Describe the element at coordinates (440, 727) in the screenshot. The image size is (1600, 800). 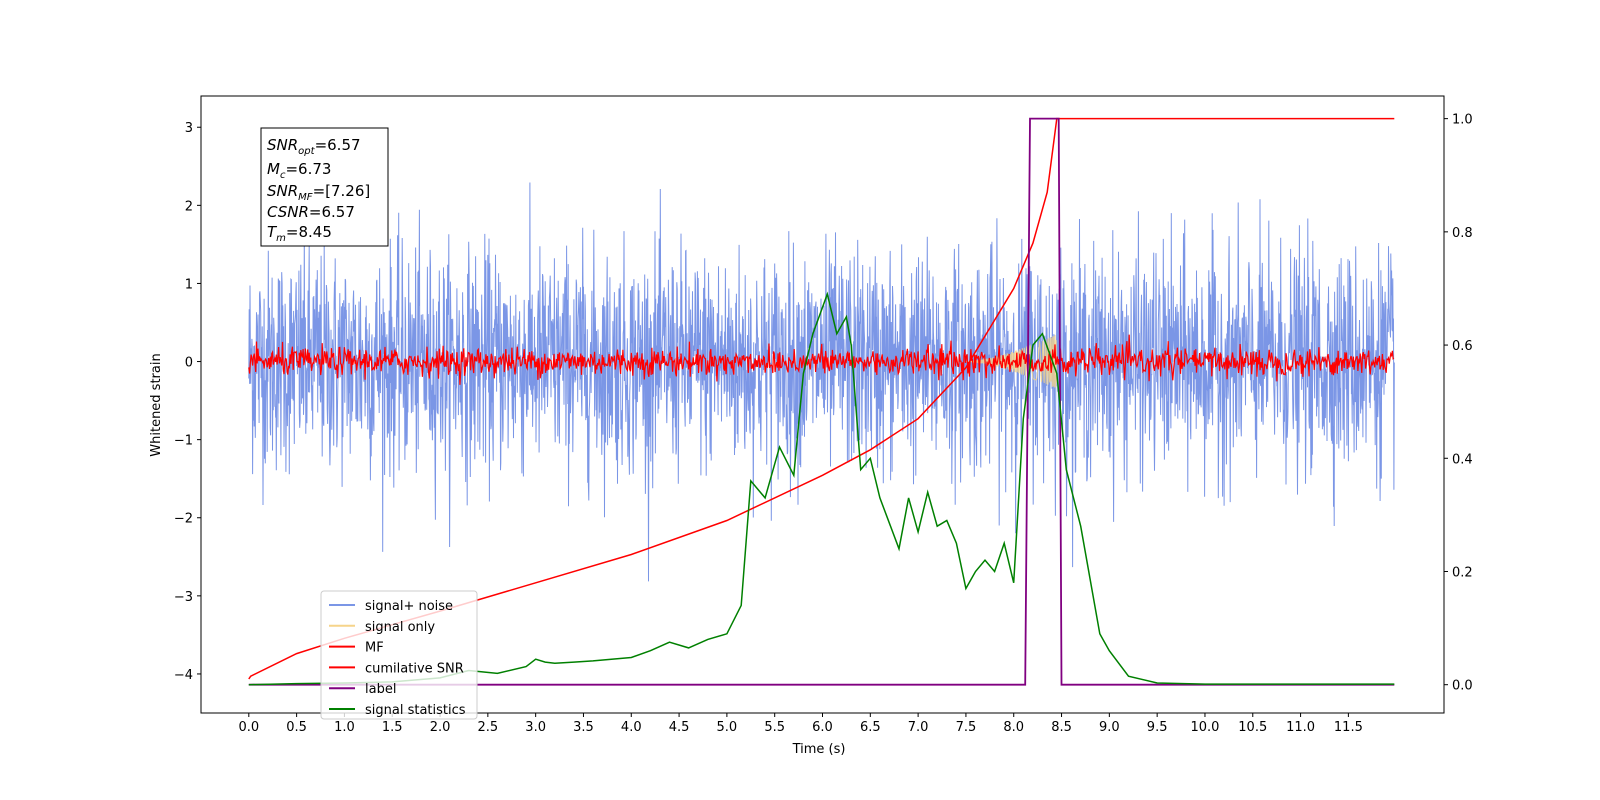
I see `x-tick-label: 2.0` at that location.